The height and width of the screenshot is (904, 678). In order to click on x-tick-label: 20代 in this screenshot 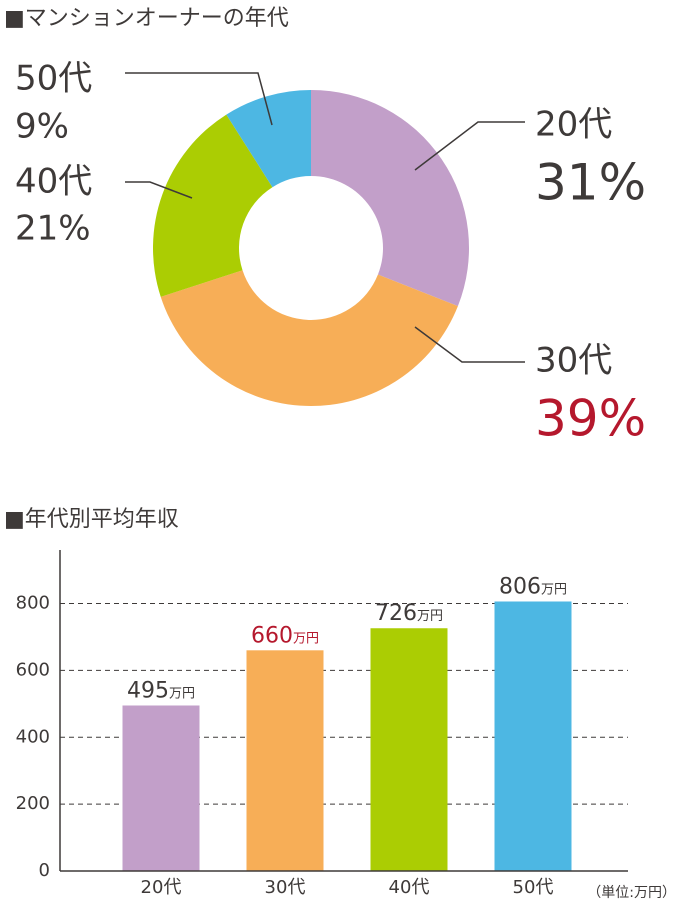, I will do `click(161, 887)`.